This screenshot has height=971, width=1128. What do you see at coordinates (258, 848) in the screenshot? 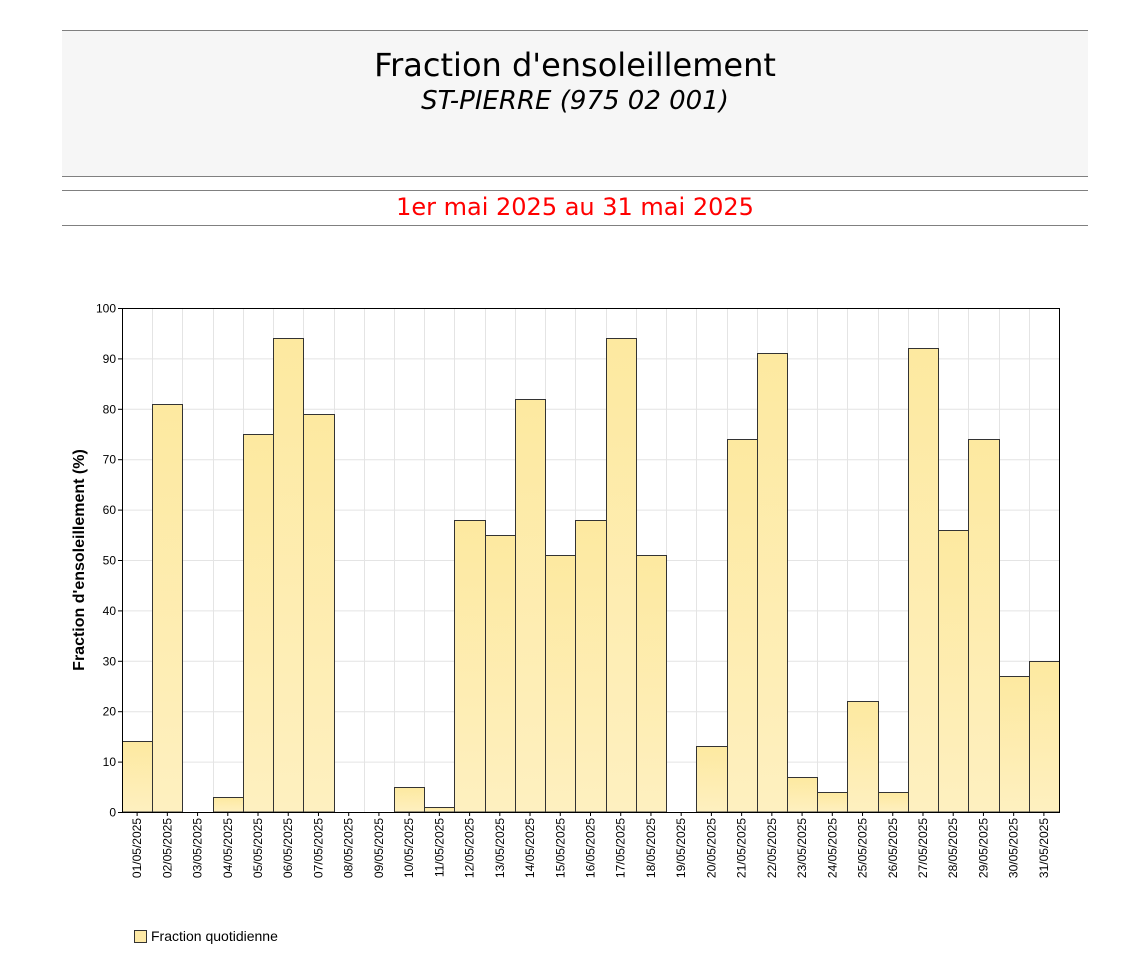
I see `x-tick-label: 05/05/2025` at bounding box center [258, 848].